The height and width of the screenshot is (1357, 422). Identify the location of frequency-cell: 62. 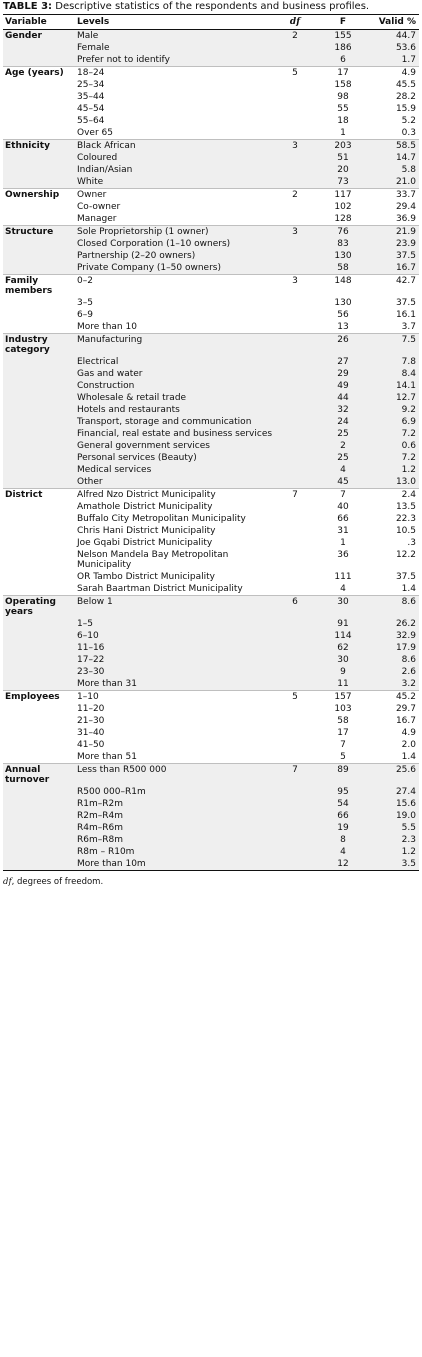
(343, 648).